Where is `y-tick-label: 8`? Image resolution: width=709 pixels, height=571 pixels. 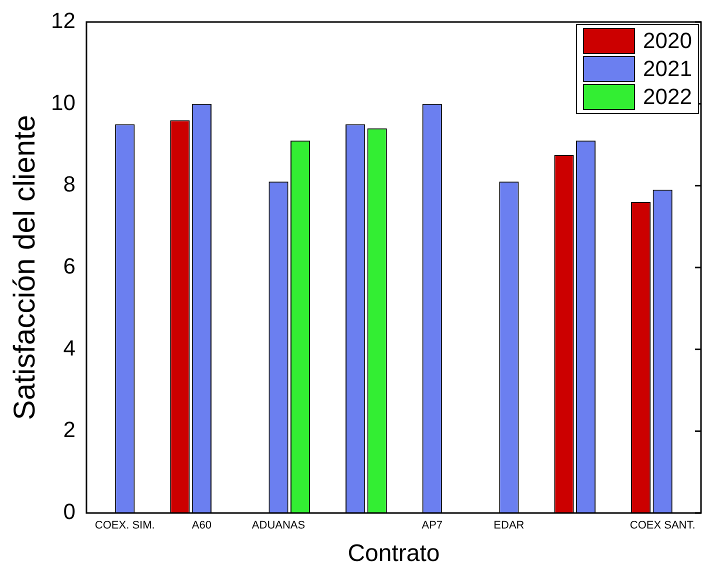
y-tick-label: 8 is located at coordinates (69, 184).